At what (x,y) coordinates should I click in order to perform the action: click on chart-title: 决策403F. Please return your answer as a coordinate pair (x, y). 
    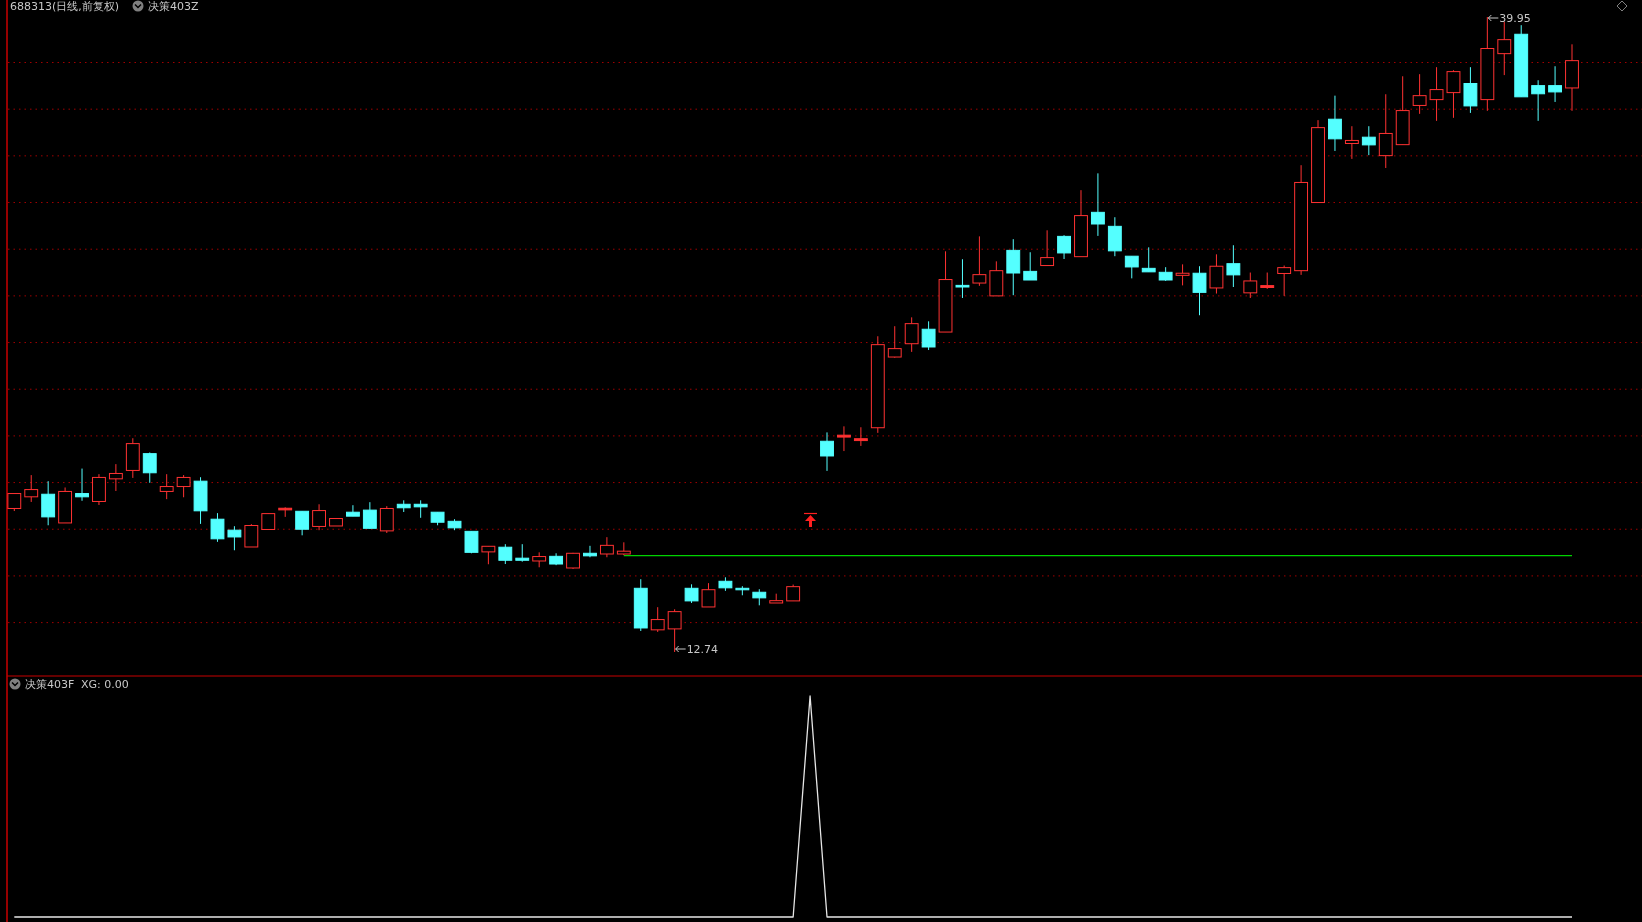
    Looking at the image, I should click on (50, 684).